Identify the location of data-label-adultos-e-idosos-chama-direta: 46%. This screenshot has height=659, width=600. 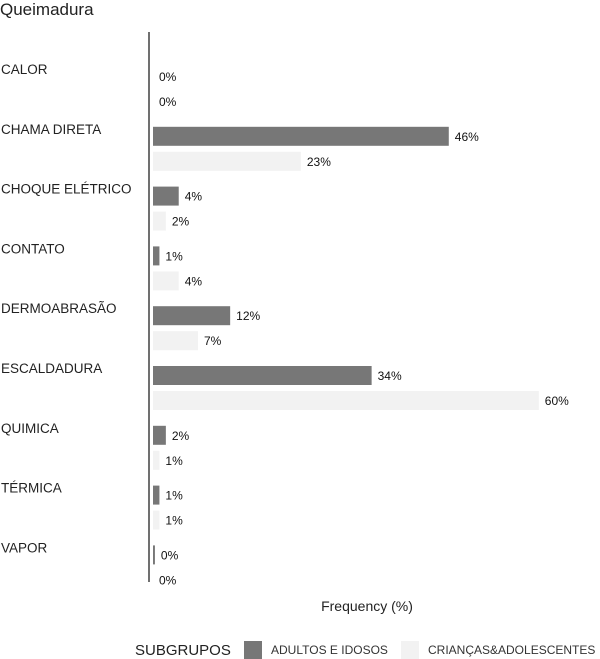
(467, 137).